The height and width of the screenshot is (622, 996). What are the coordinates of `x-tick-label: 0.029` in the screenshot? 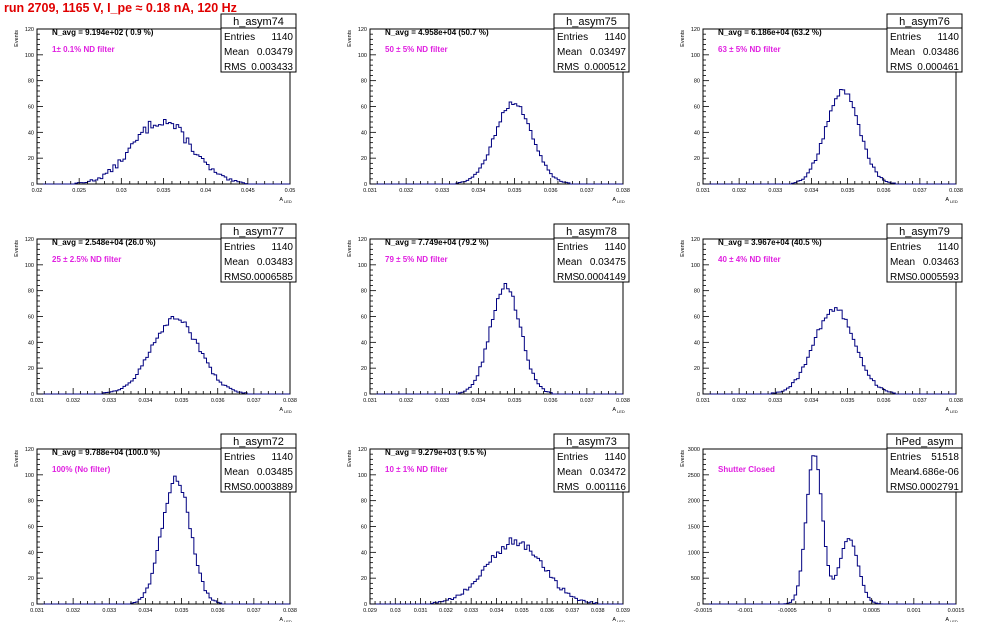 It's located at (370, 611).